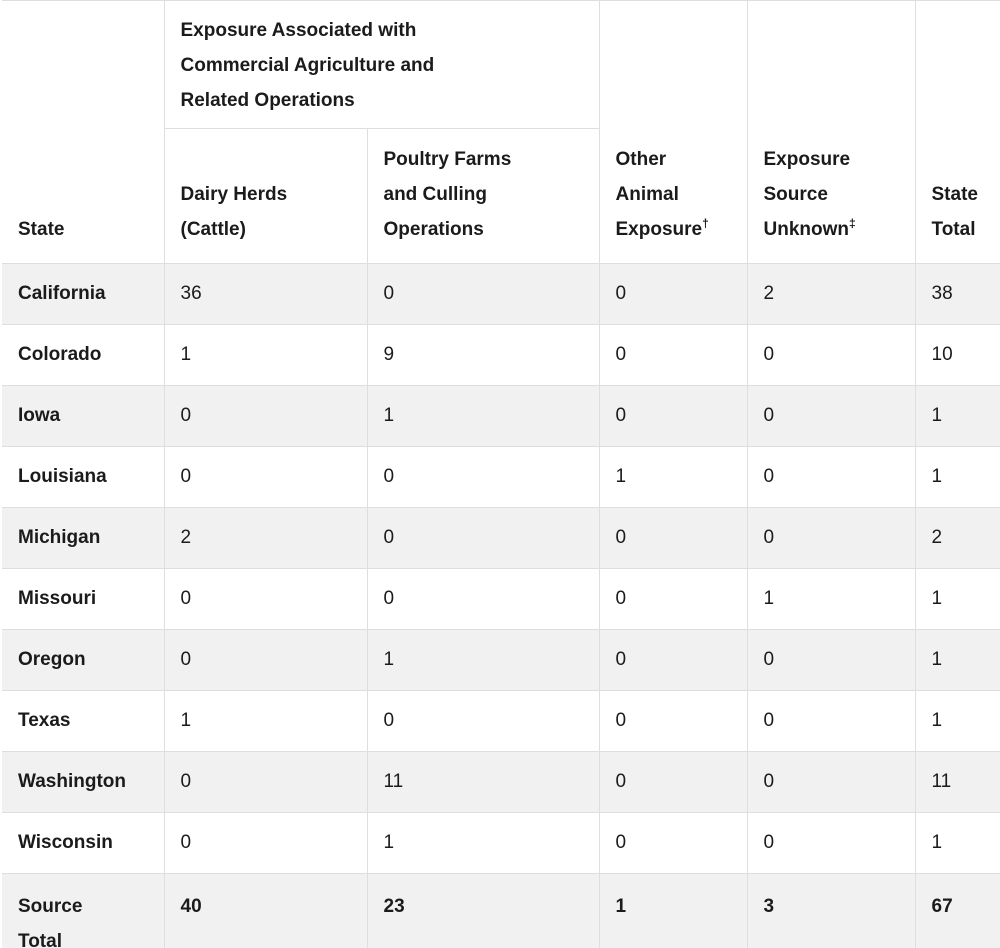 The width and height of the screenshot is (1000, 948). I want to click on total-unknown: 3, so click(831, 910).